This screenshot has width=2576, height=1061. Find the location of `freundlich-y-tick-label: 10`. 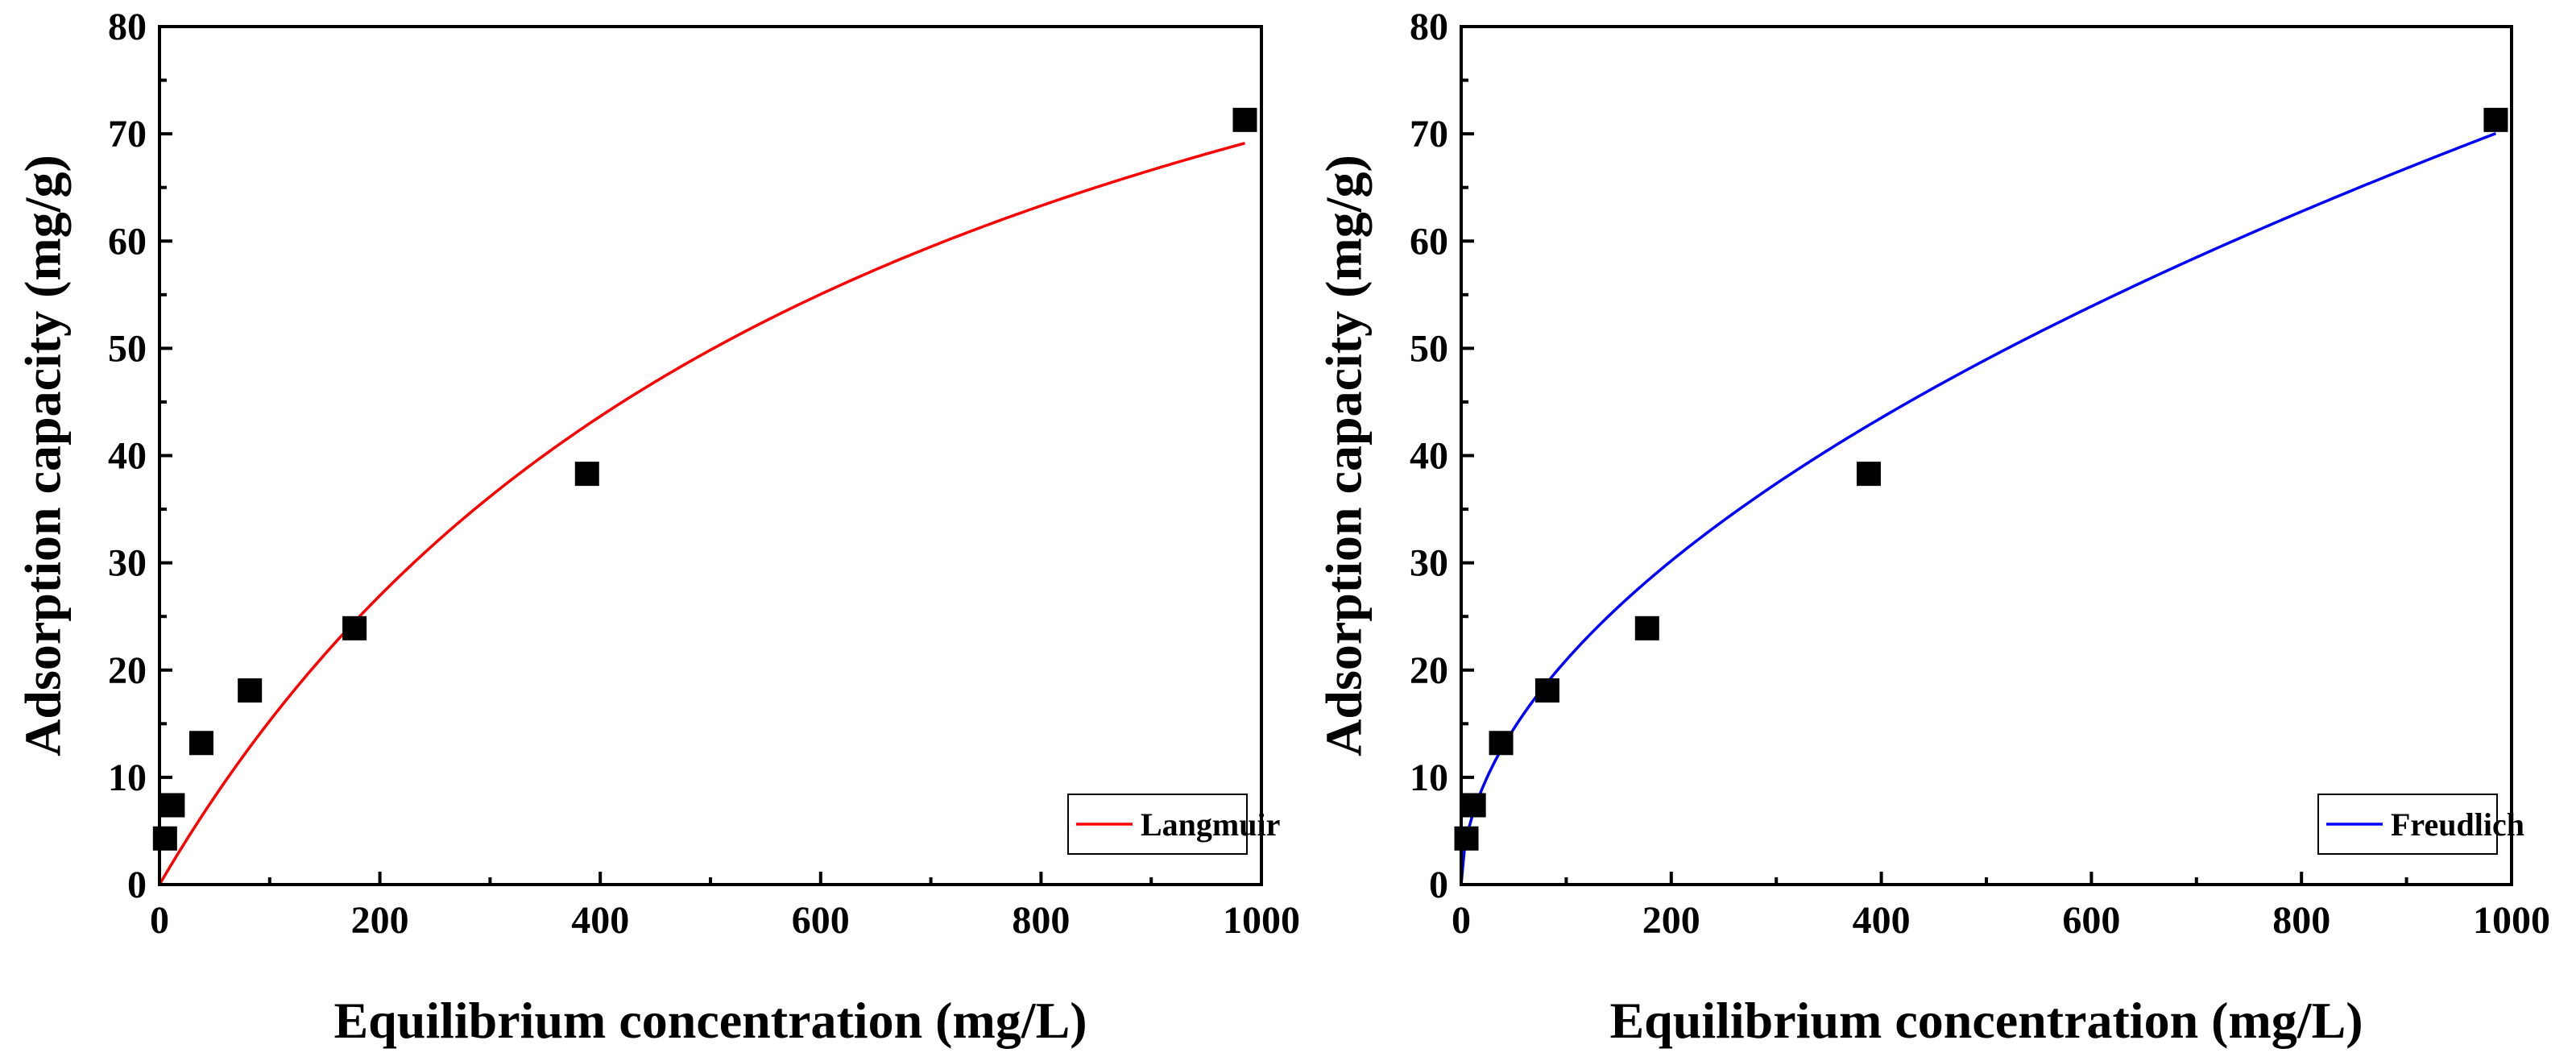

freundlich-y-tick-label: 10 is located at coordinates (1429, 777).